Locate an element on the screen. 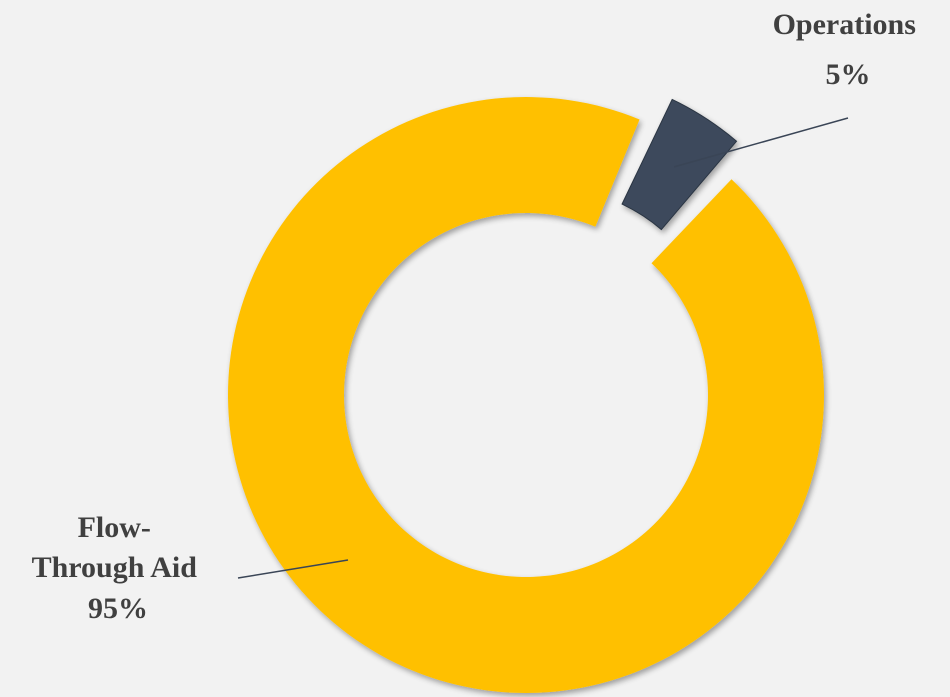 This screenshot has width=950, height=697. slice-operations is located at coordinates (679, 164).